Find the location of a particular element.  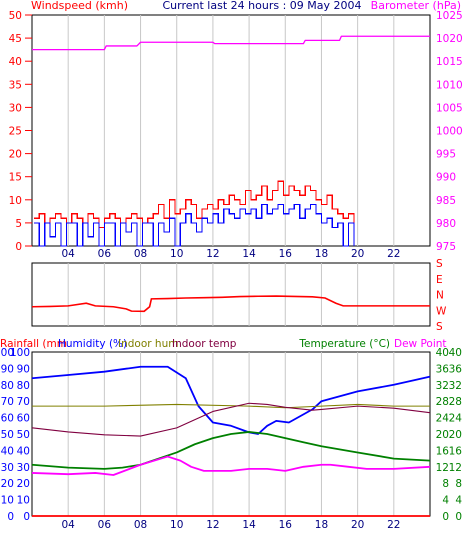

temperature-tick-label: 8 is located at coordinates (445, 484).